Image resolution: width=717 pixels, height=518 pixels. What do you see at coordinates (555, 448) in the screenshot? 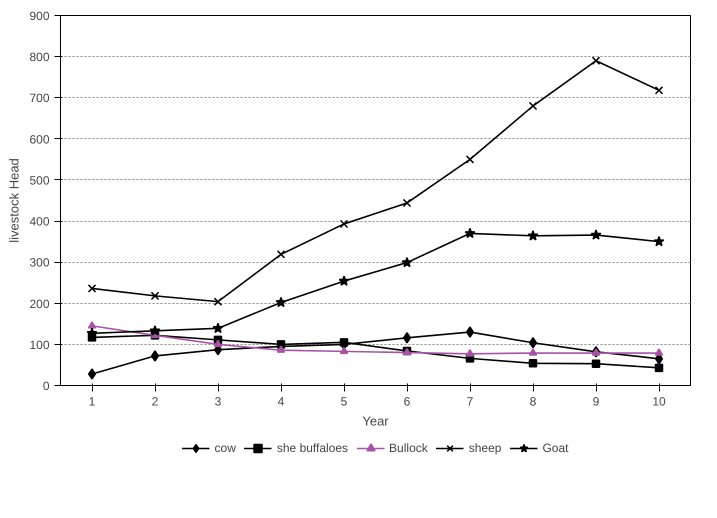
I see `legend-label: Goat` at bounding box center [555, 448].